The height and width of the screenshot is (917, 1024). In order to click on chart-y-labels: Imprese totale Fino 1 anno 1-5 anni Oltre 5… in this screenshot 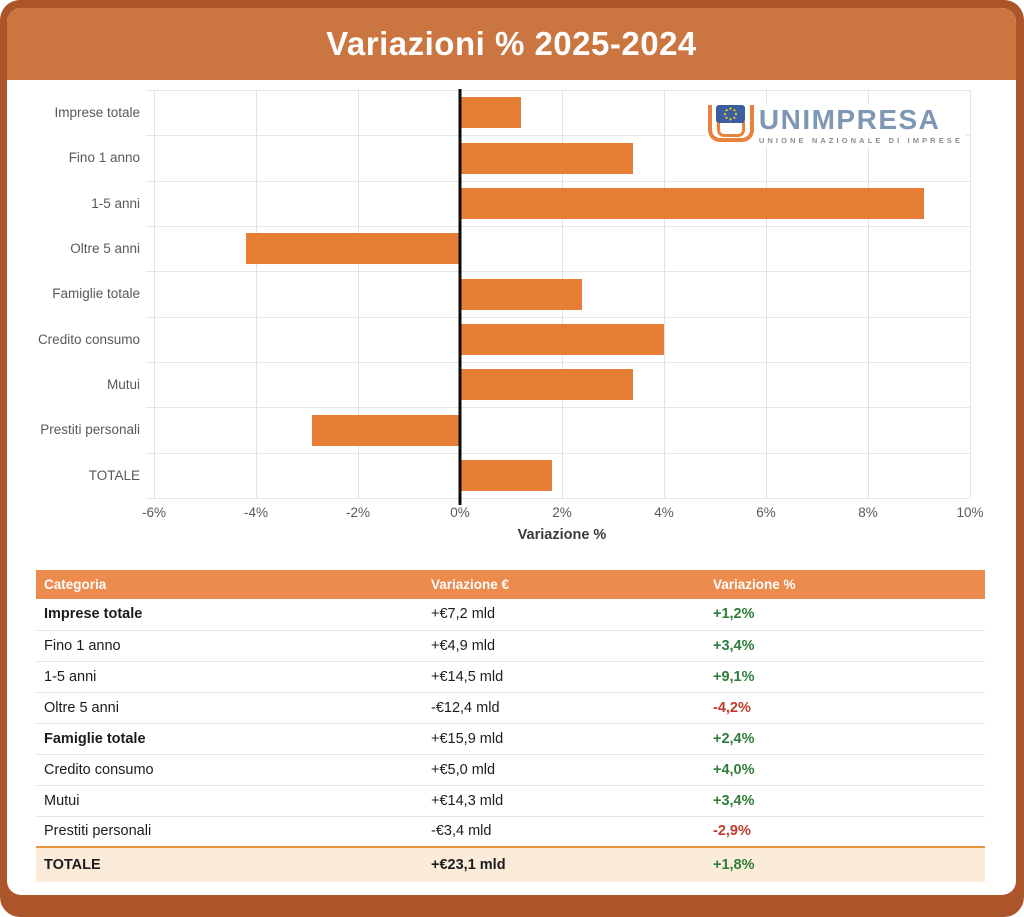, I will do `click(80, 294)`.